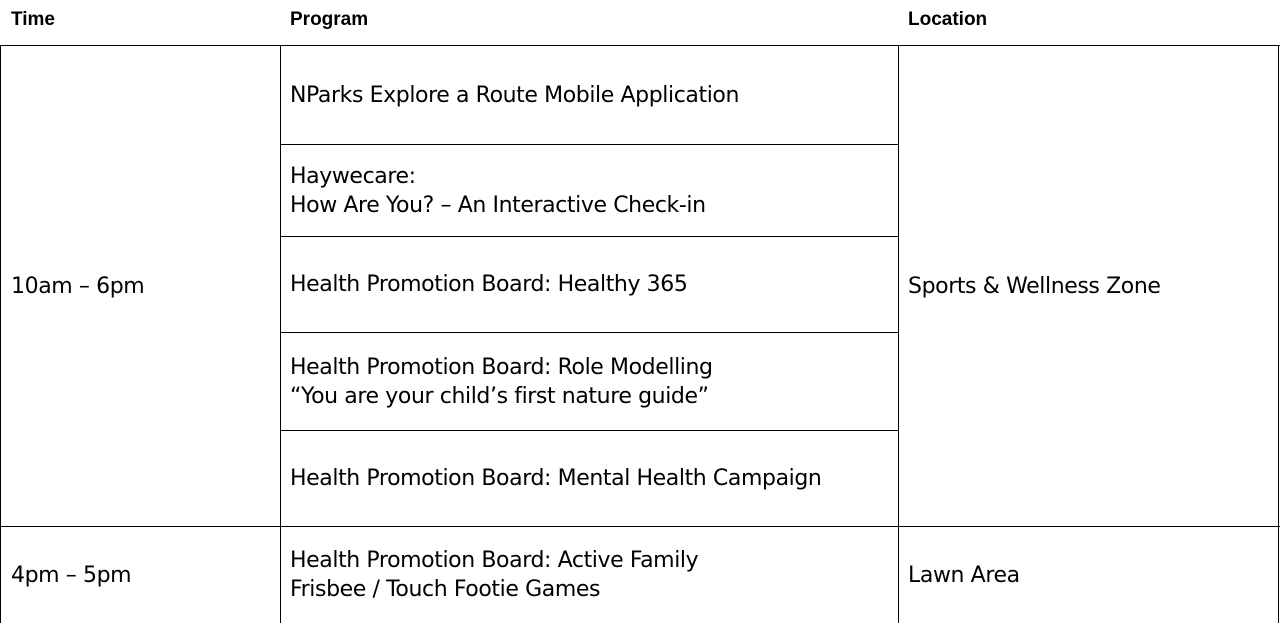 The width and height of the screenshot is (1280, 623). What do you see at coordinates (489, 284) in the screenshot?
I see `program-line: Health Promotion Board: Healthy 365` at bounding box center [489, 284].